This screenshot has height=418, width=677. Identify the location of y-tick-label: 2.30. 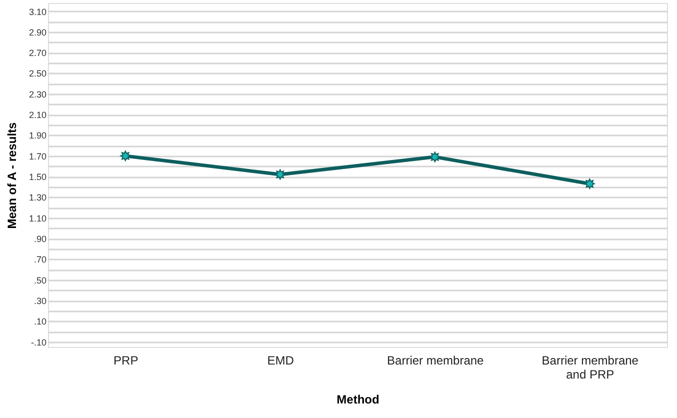
(37, 94).